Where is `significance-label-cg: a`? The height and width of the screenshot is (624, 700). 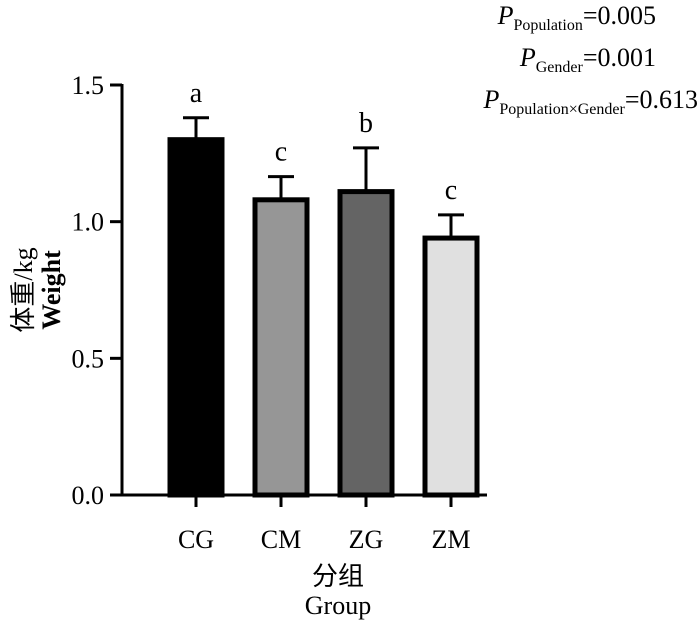 significance-label-cg: a is located at coordinates (196, 93).